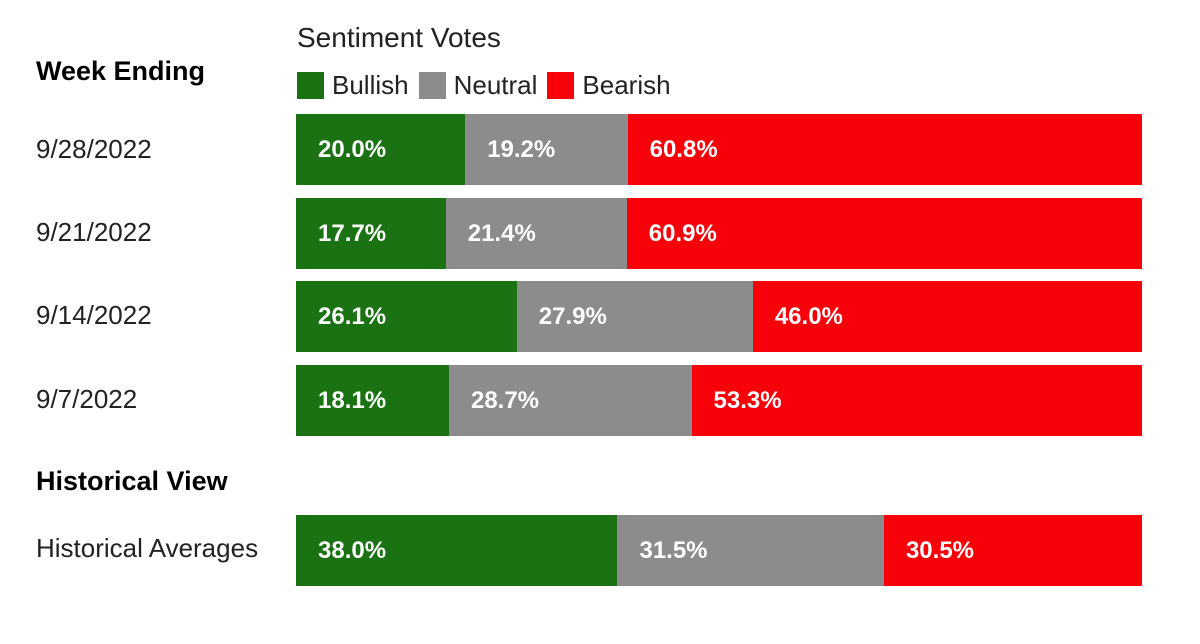  What do you see at coordinates (572, 316) in the screenshot?
I see `bar-value-label: 27.9%` at bounding box center [572, 316].